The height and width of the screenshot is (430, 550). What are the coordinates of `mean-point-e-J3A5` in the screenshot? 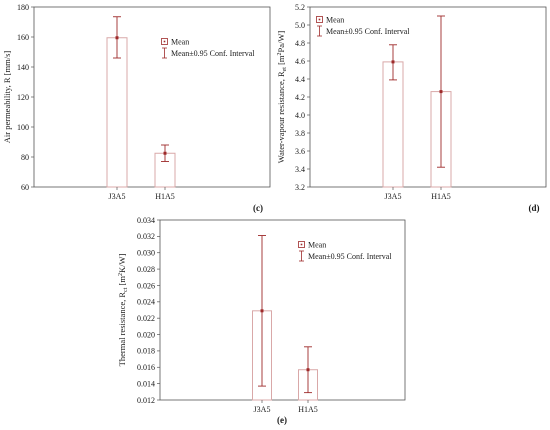 It's located at (262, 311).